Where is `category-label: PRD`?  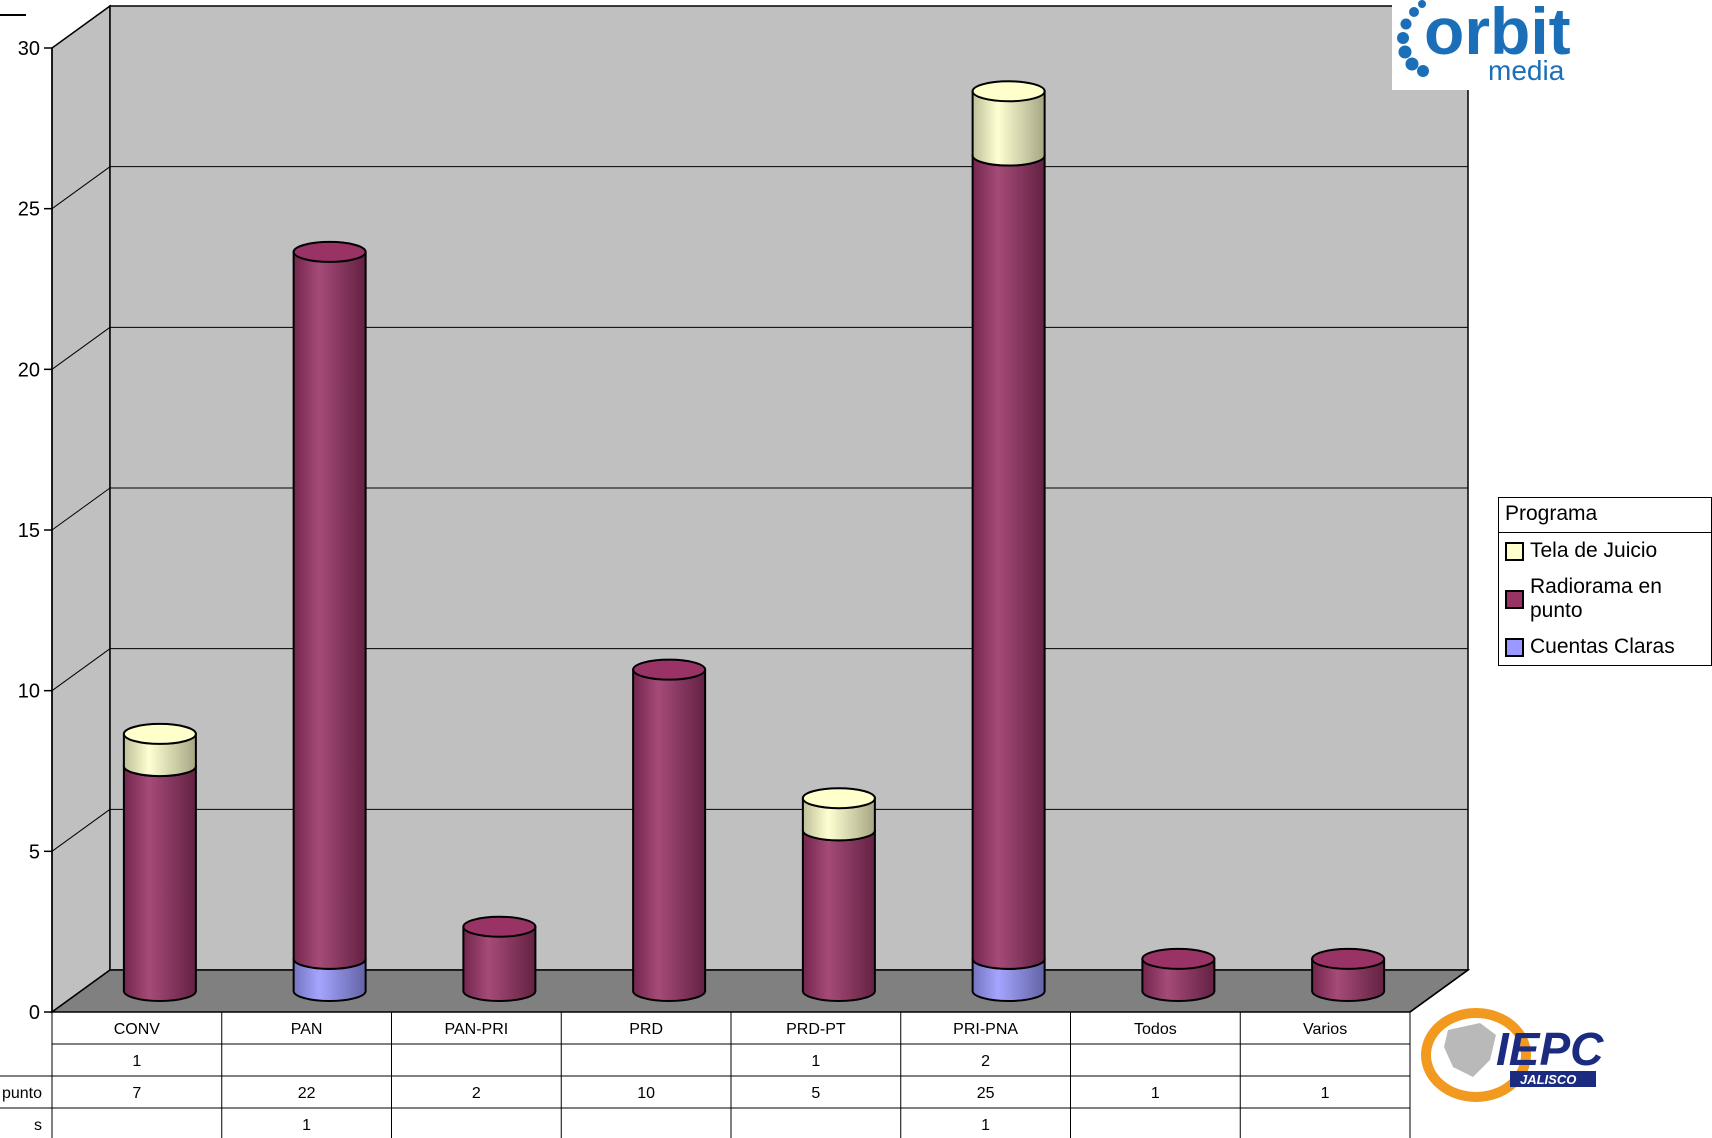
category-label: PRD is located at coordinates (646, 1029).